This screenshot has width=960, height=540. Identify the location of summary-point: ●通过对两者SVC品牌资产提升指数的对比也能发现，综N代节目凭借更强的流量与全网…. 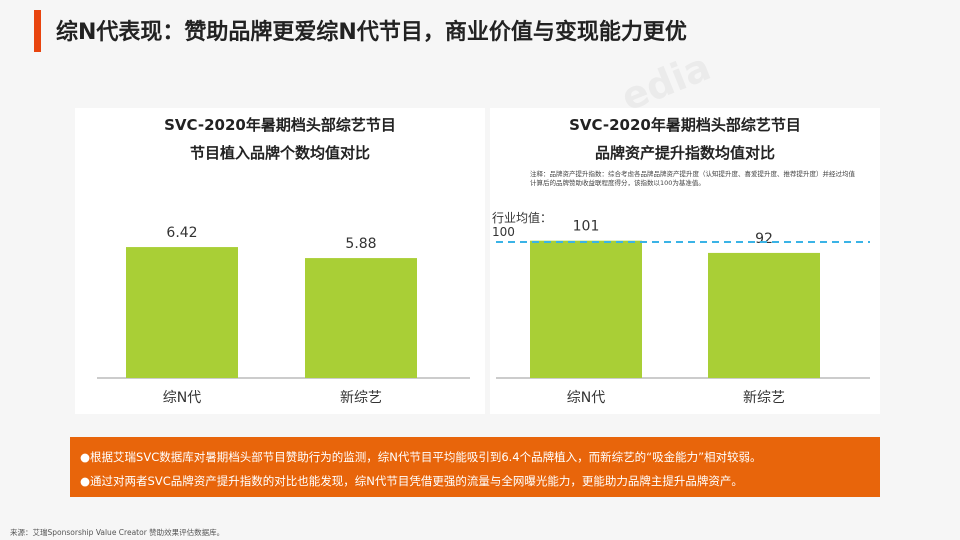
(411, 481).